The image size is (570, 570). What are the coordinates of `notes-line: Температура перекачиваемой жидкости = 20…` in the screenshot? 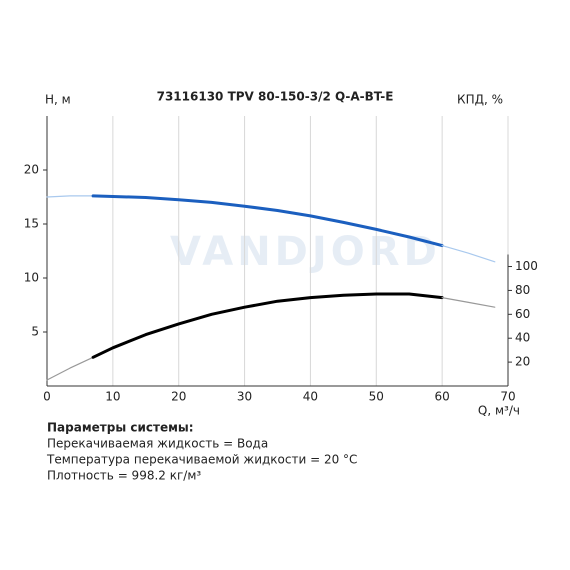 It's located at (201, 460).